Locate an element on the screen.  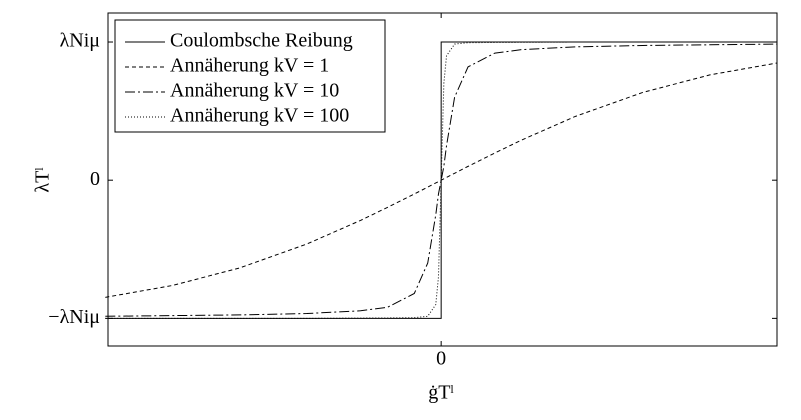
legend-label: Annäherung kV = 10 is located at coordinates (254, 91).